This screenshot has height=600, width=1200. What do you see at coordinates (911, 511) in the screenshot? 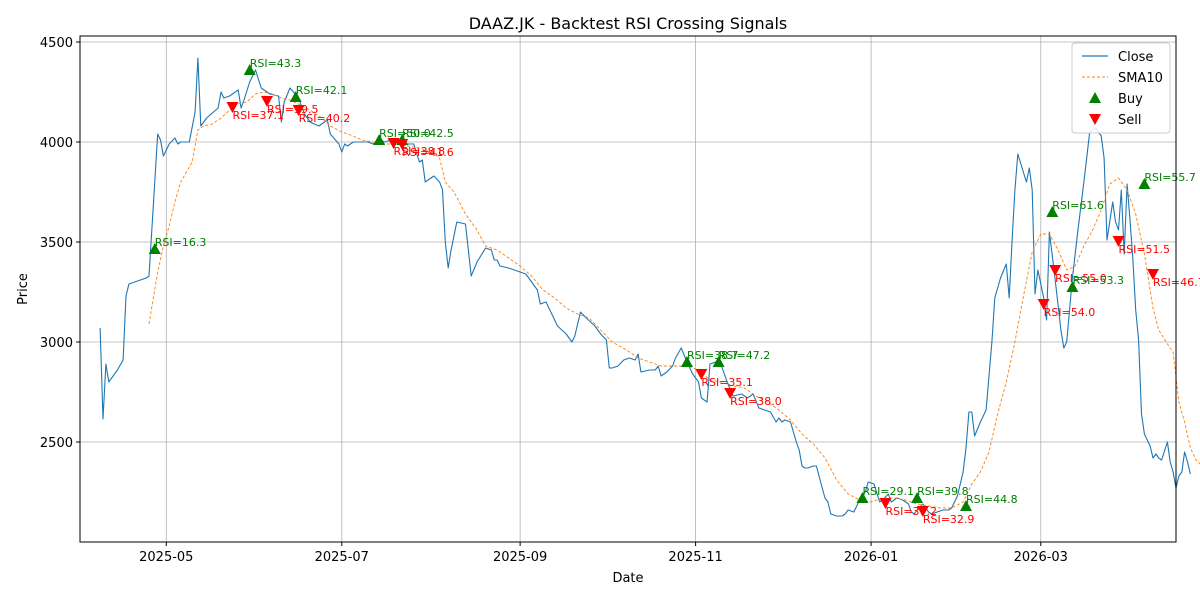
I see `sell-signal-label: RSI=37.2` at bounding box center [911, 511].